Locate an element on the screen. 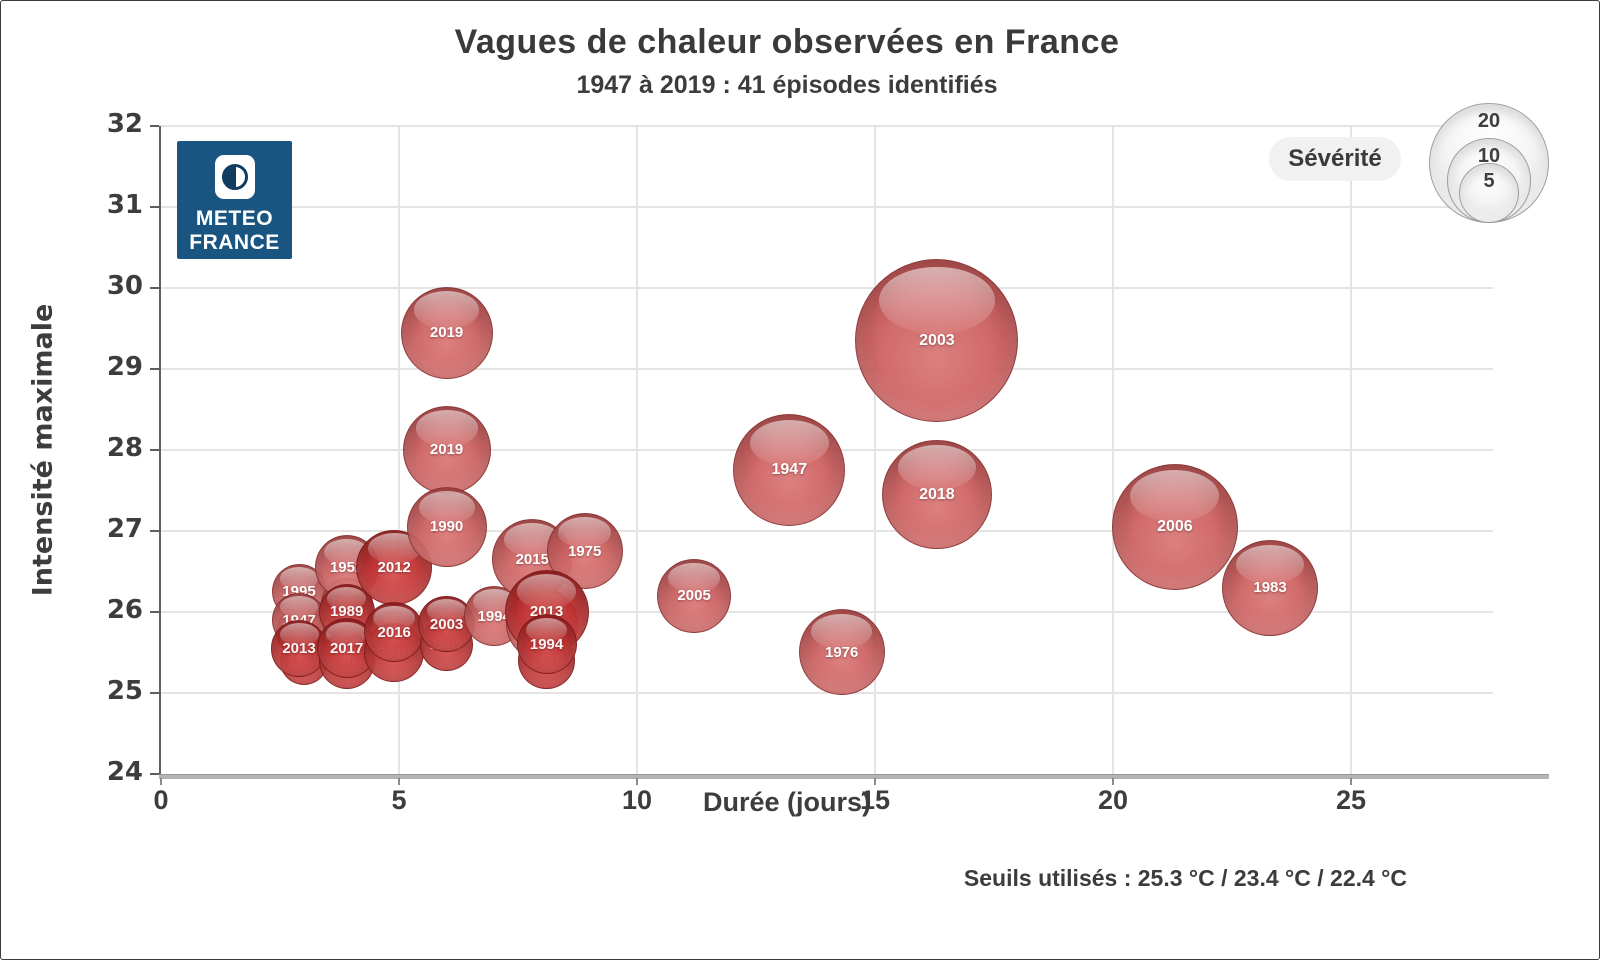  bubble-label-2018: 2018 is located at coordinates (937, 494).